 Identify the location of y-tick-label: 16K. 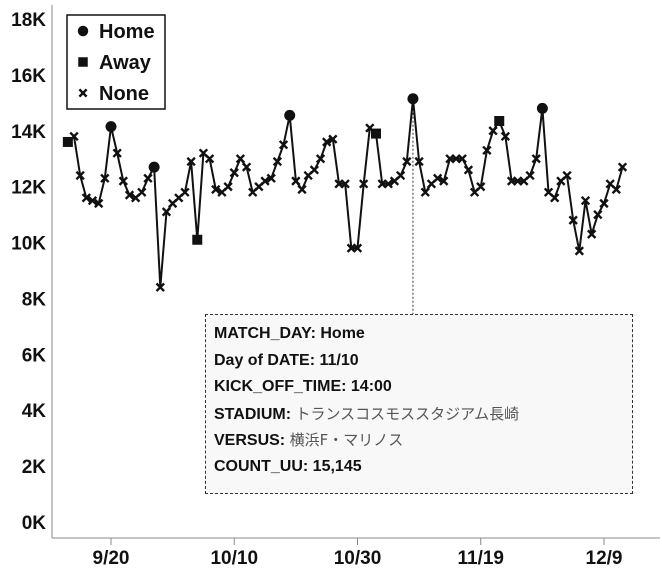
(28, 76).